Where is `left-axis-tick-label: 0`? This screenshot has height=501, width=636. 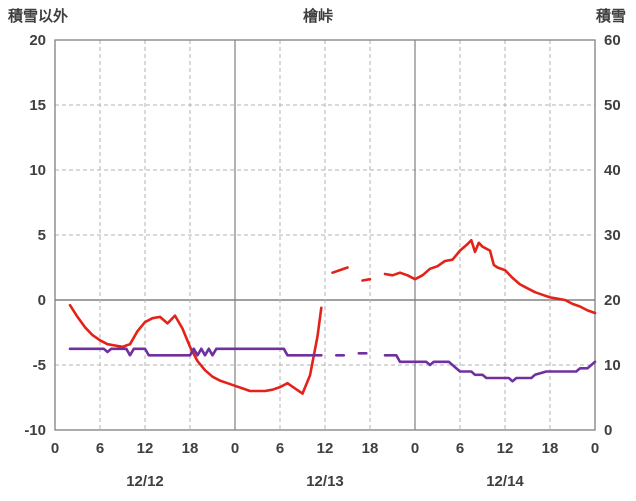 left-axis-tick-label: 0 is located at coordinates (42, 300).